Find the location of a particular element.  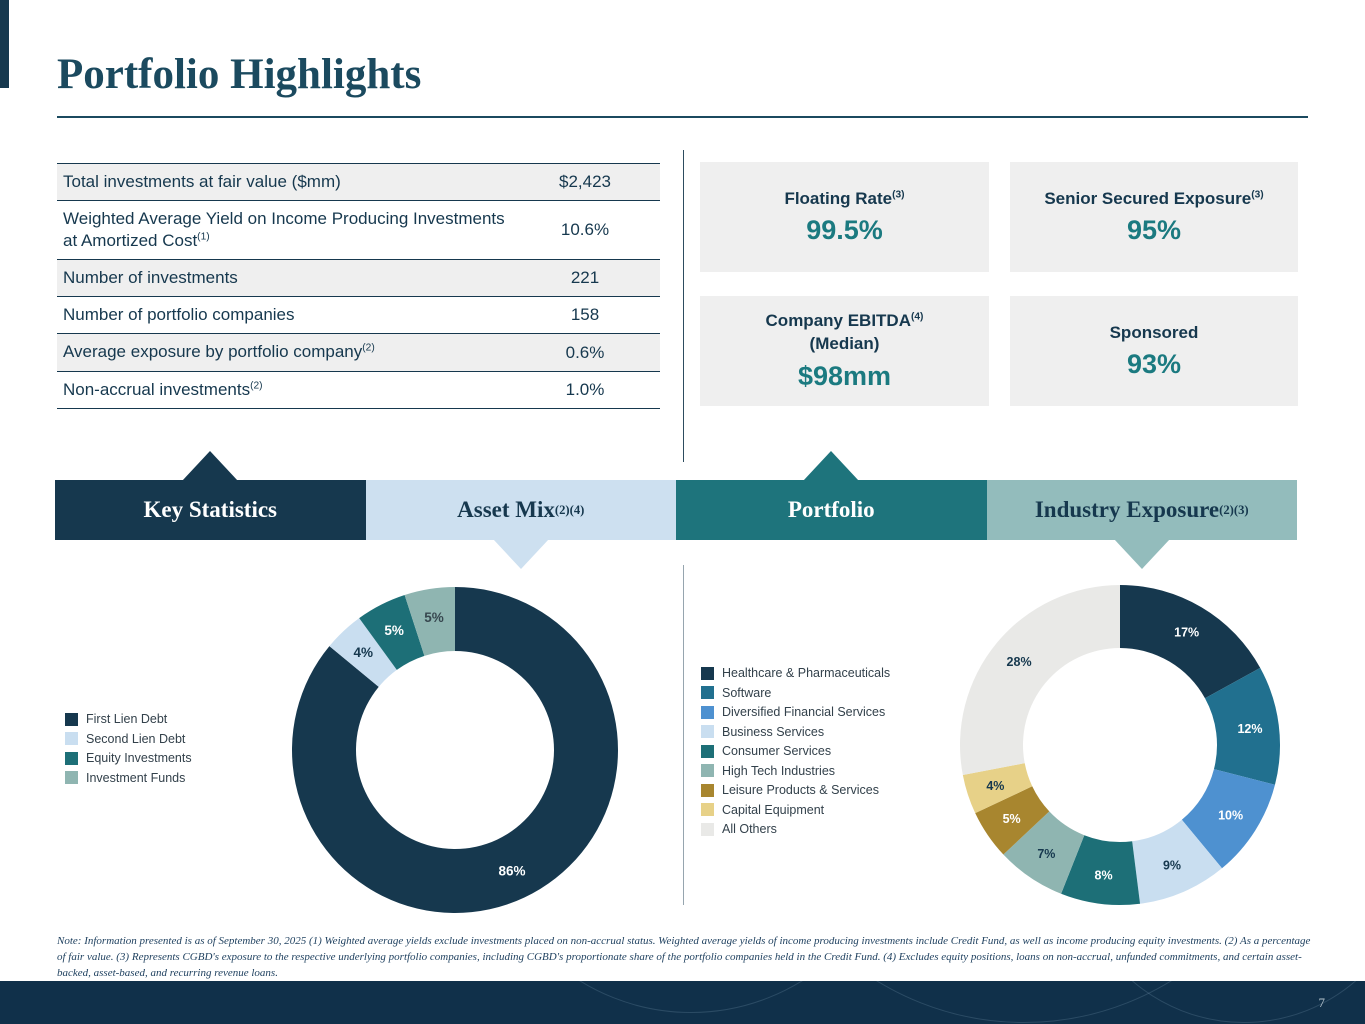

legend-label: Diversified Financial Services is located at coordinates (804, 712).